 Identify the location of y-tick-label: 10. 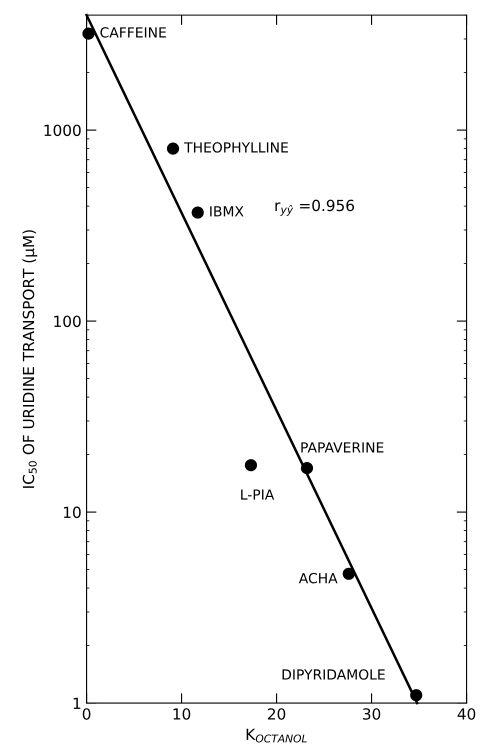
(72, 512).